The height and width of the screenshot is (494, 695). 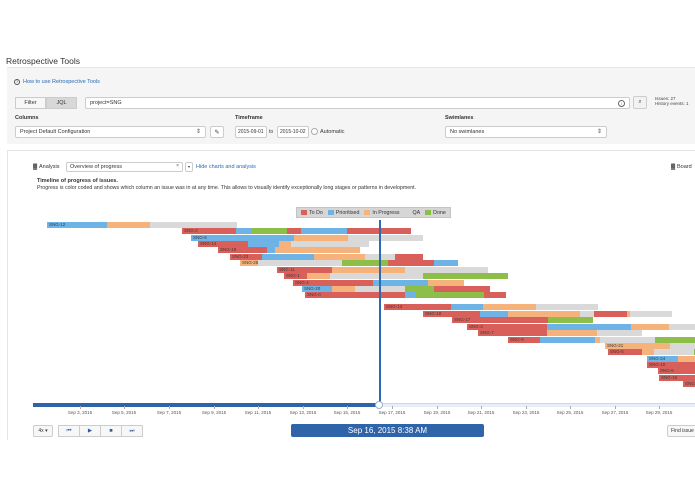 What do you see at coordinates (332, 132) in the screenshot?
I see `automatic-label: Automatic` at bounding box center [332, 132].